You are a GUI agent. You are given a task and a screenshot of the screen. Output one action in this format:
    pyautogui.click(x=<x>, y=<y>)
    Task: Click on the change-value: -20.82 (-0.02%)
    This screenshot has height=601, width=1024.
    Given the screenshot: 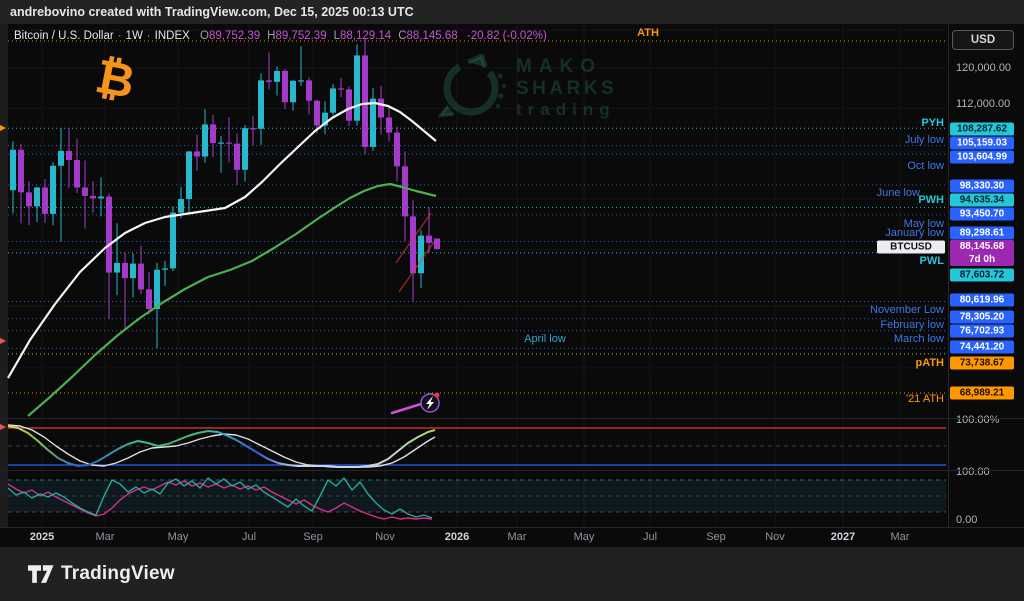 What is the action you would take?
    pyautogui.click(x=506, y=36)
    